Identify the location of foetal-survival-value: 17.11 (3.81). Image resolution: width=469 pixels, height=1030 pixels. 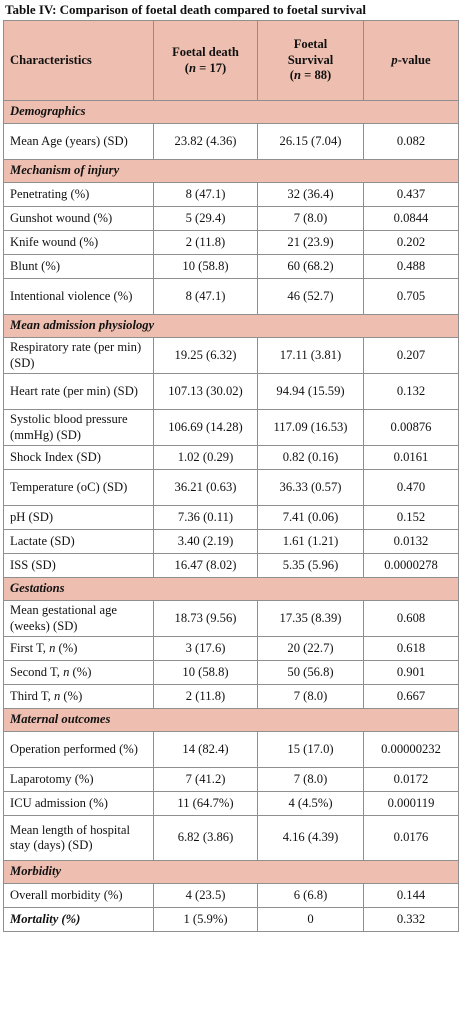
(311, 356).